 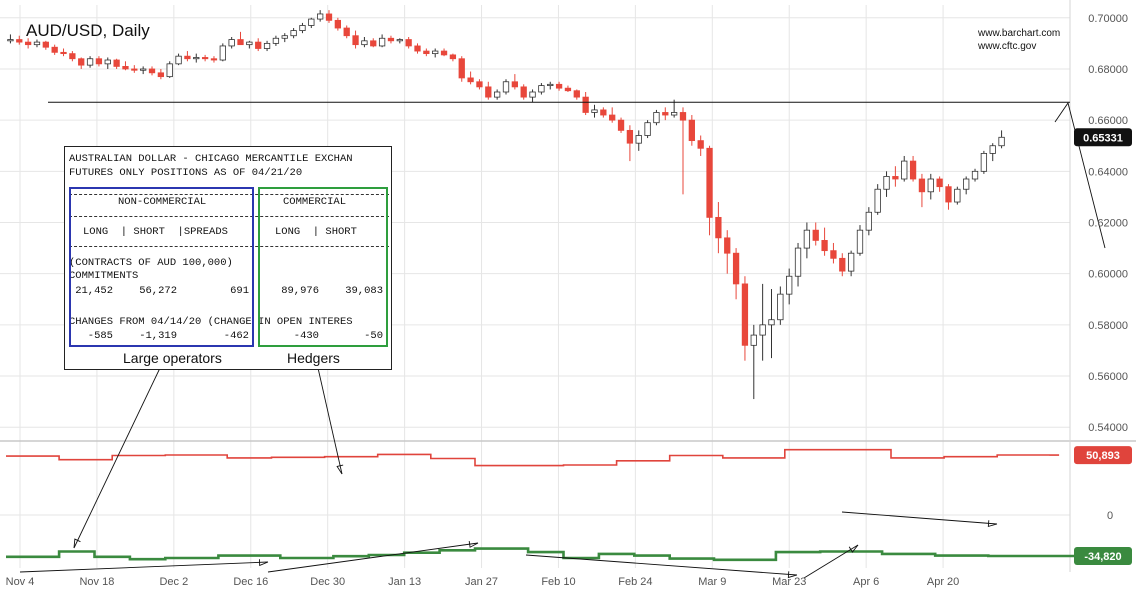 What do you see at coordinates (88, 30) in the screenshot?
I see `chart-title: AUD/USD, Daily` at bounding box center [88, 30].